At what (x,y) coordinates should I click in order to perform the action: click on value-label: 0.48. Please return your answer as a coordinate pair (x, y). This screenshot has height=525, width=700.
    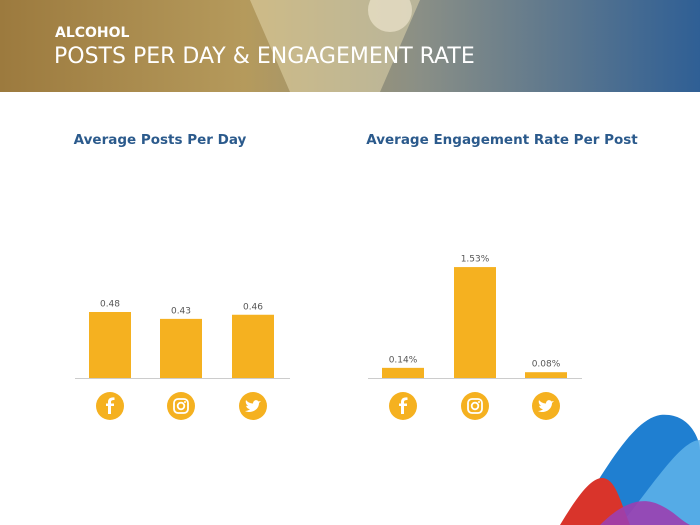
    Looking at the image, I should click on (110, 305).